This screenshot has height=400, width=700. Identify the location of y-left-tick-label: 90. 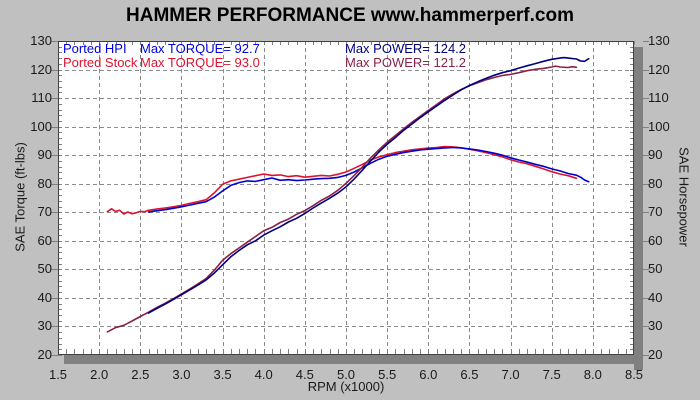
(44, 155).